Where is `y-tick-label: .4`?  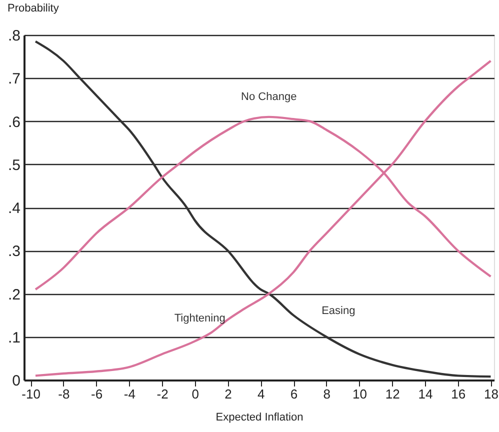
y-tick-label: .4 is located at coordinates (14, 208).